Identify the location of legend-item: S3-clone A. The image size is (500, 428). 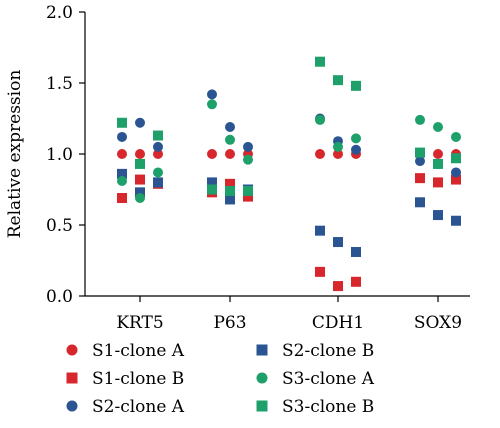
(315, 379).